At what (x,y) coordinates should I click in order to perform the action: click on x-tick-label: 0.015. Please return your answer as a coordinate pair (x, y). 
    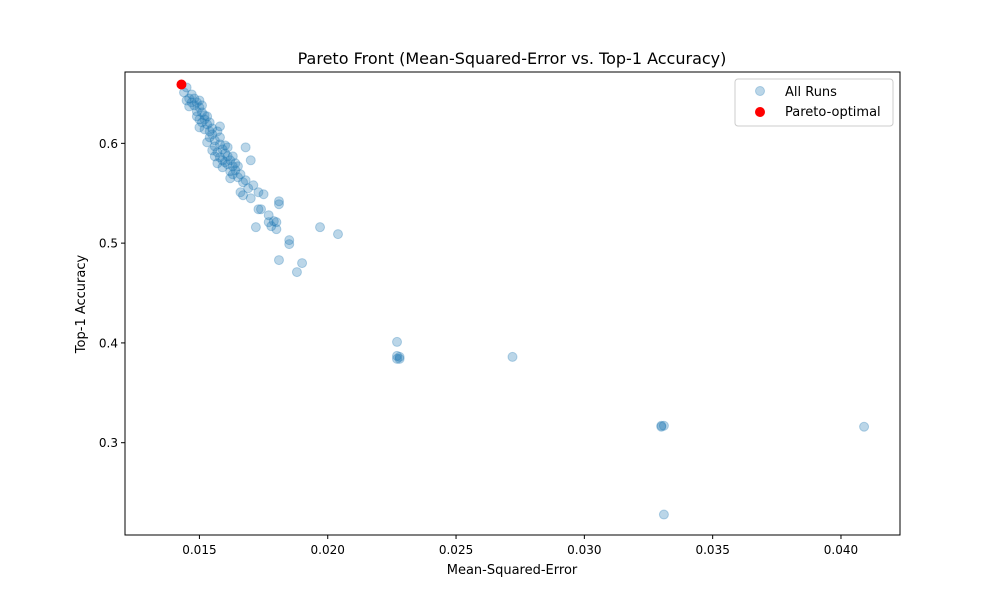
    Looking at the image, I should click on (199, 550).